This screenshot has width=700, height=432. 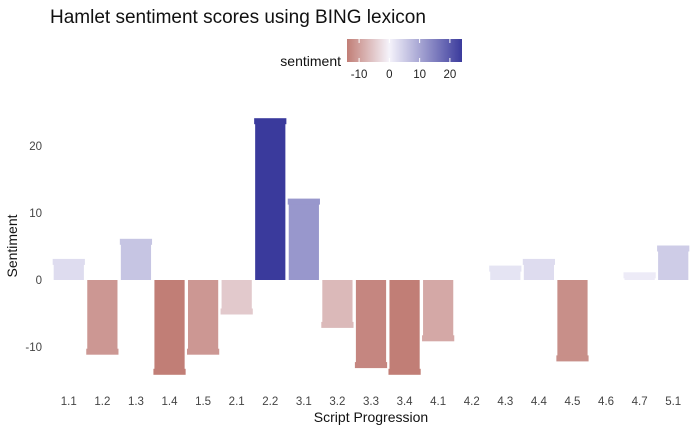 I want to click on x-tick-label: 1.1, so click(x=69, y=402).